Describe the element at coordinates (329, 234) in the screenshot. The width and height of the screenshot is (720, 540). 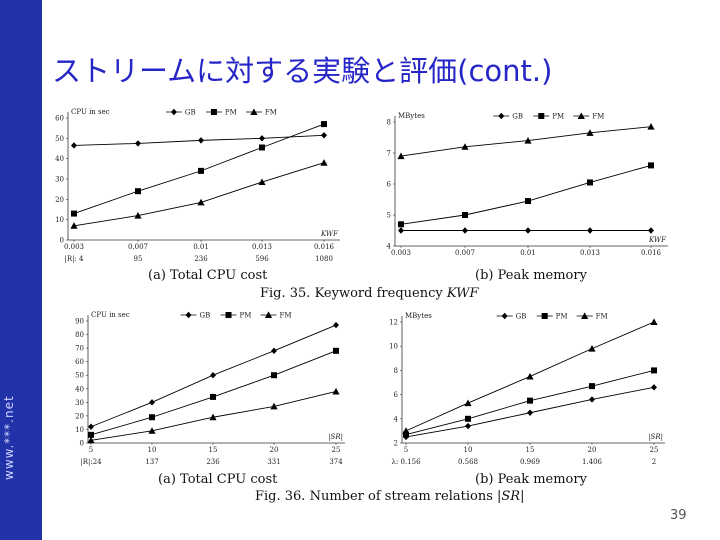
I see `x-axis-label: KWF` at that location.